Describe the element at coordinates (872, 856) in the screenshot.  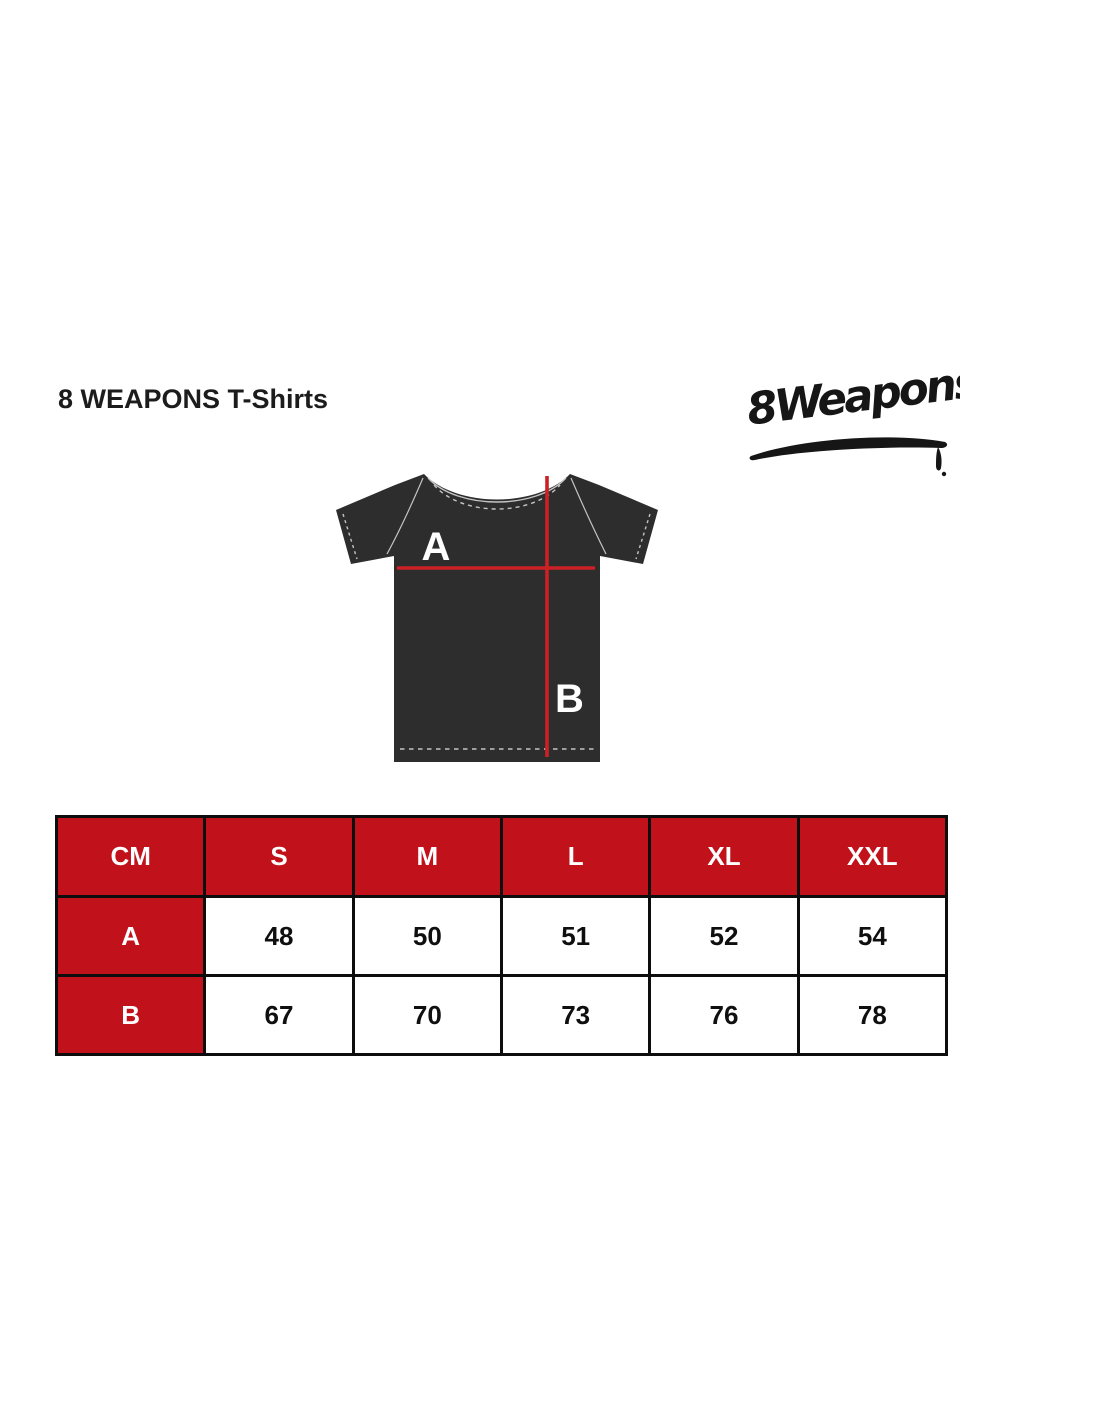
I see `header-cell-xxl: XXL` at that location.